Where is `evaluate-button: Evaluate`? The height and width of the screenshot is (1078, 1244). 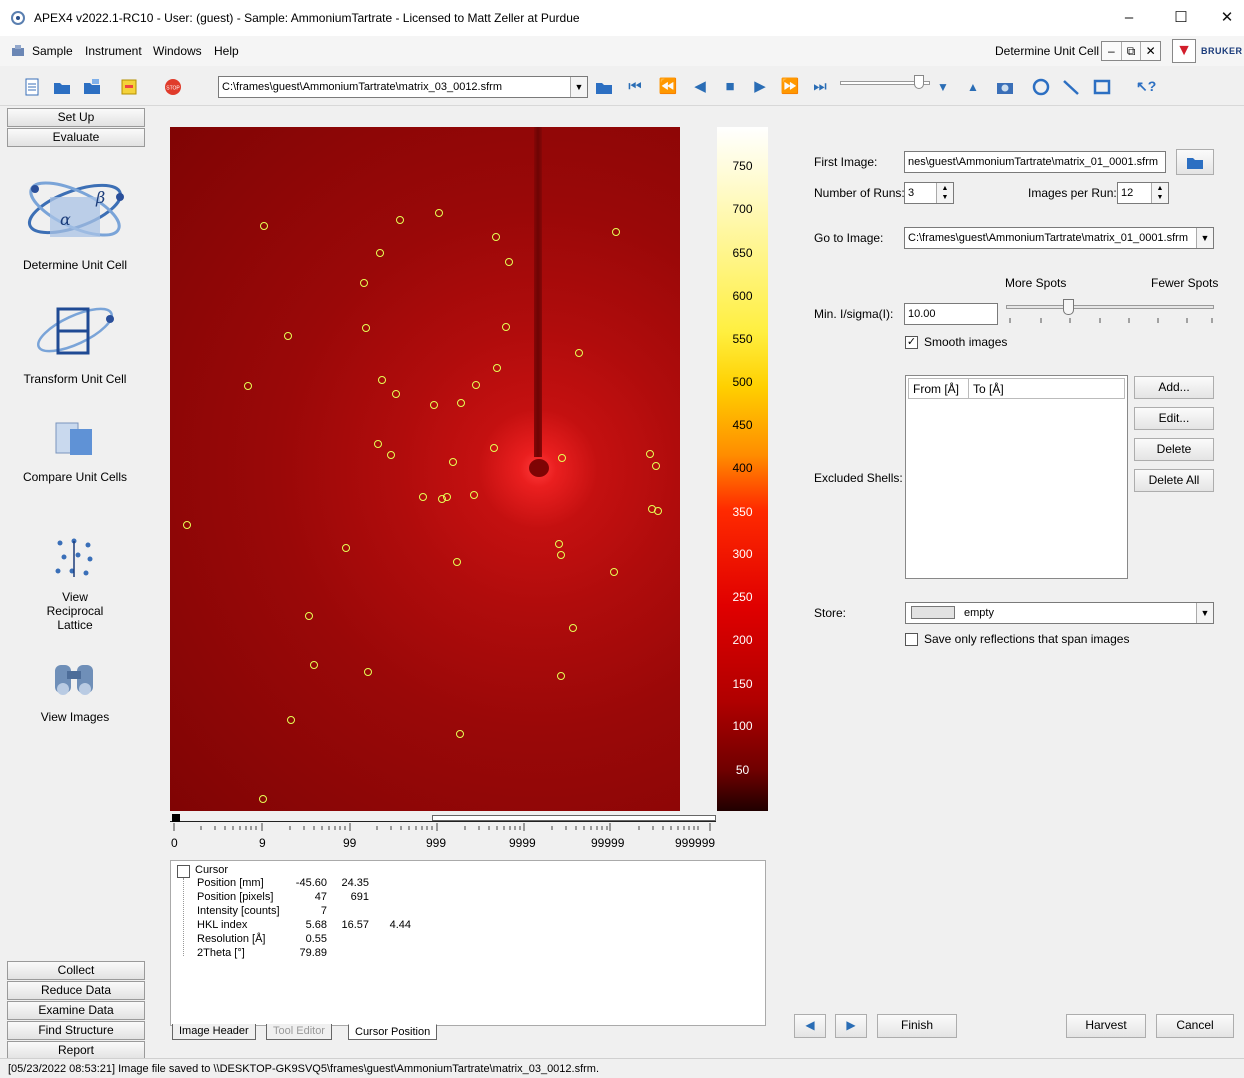
evaluate-button: Evaluate is located at coordinates (76, 137).